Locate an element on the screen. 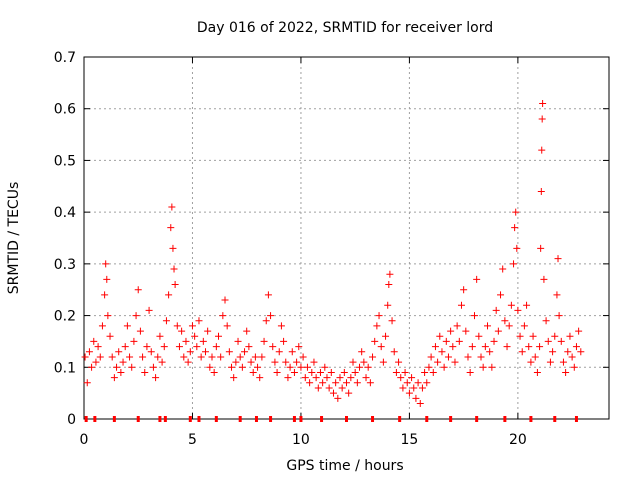 This screenshot has height=480, width=640. y-tick-label: 0 is located at coordinates (71, 420).